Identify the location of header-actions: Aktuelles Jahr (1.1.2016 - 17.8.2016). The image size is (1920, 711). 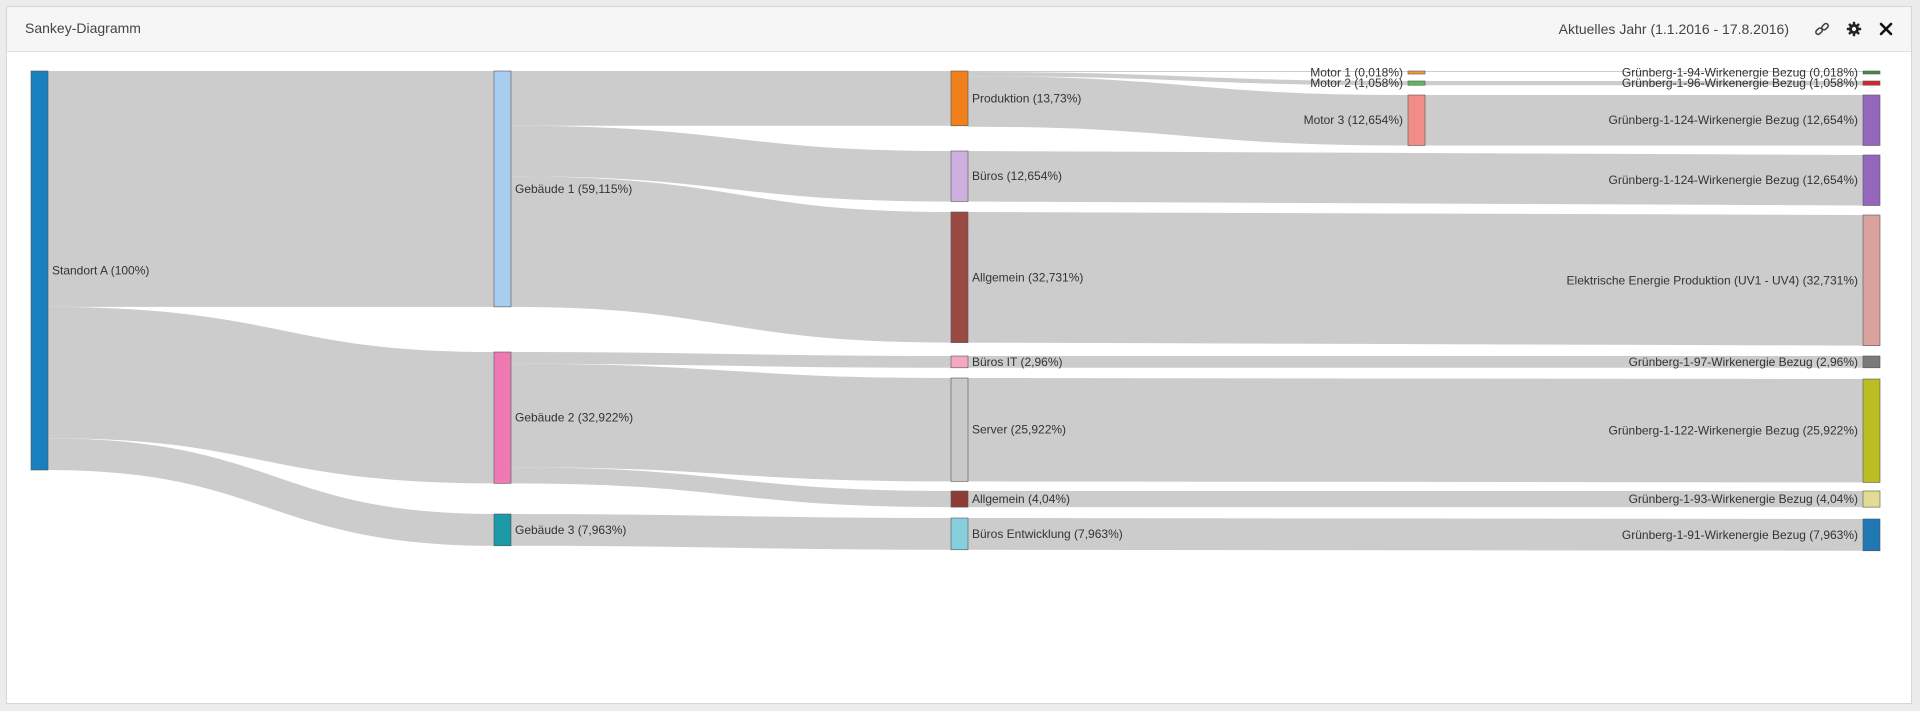
(1728, 29).